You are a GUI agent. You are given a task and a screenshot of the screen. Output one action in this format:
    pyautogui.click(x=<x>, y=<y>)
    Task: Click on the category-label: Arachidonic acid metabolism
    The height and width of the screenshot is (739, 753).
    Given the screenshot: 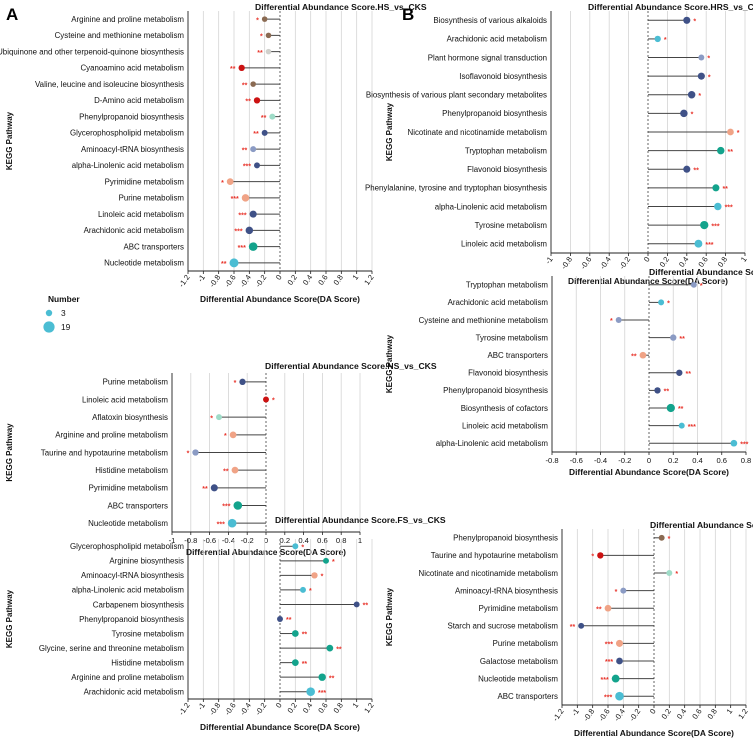 What is the action you would take?
    pyautogui.click(x=497, y=39)
    